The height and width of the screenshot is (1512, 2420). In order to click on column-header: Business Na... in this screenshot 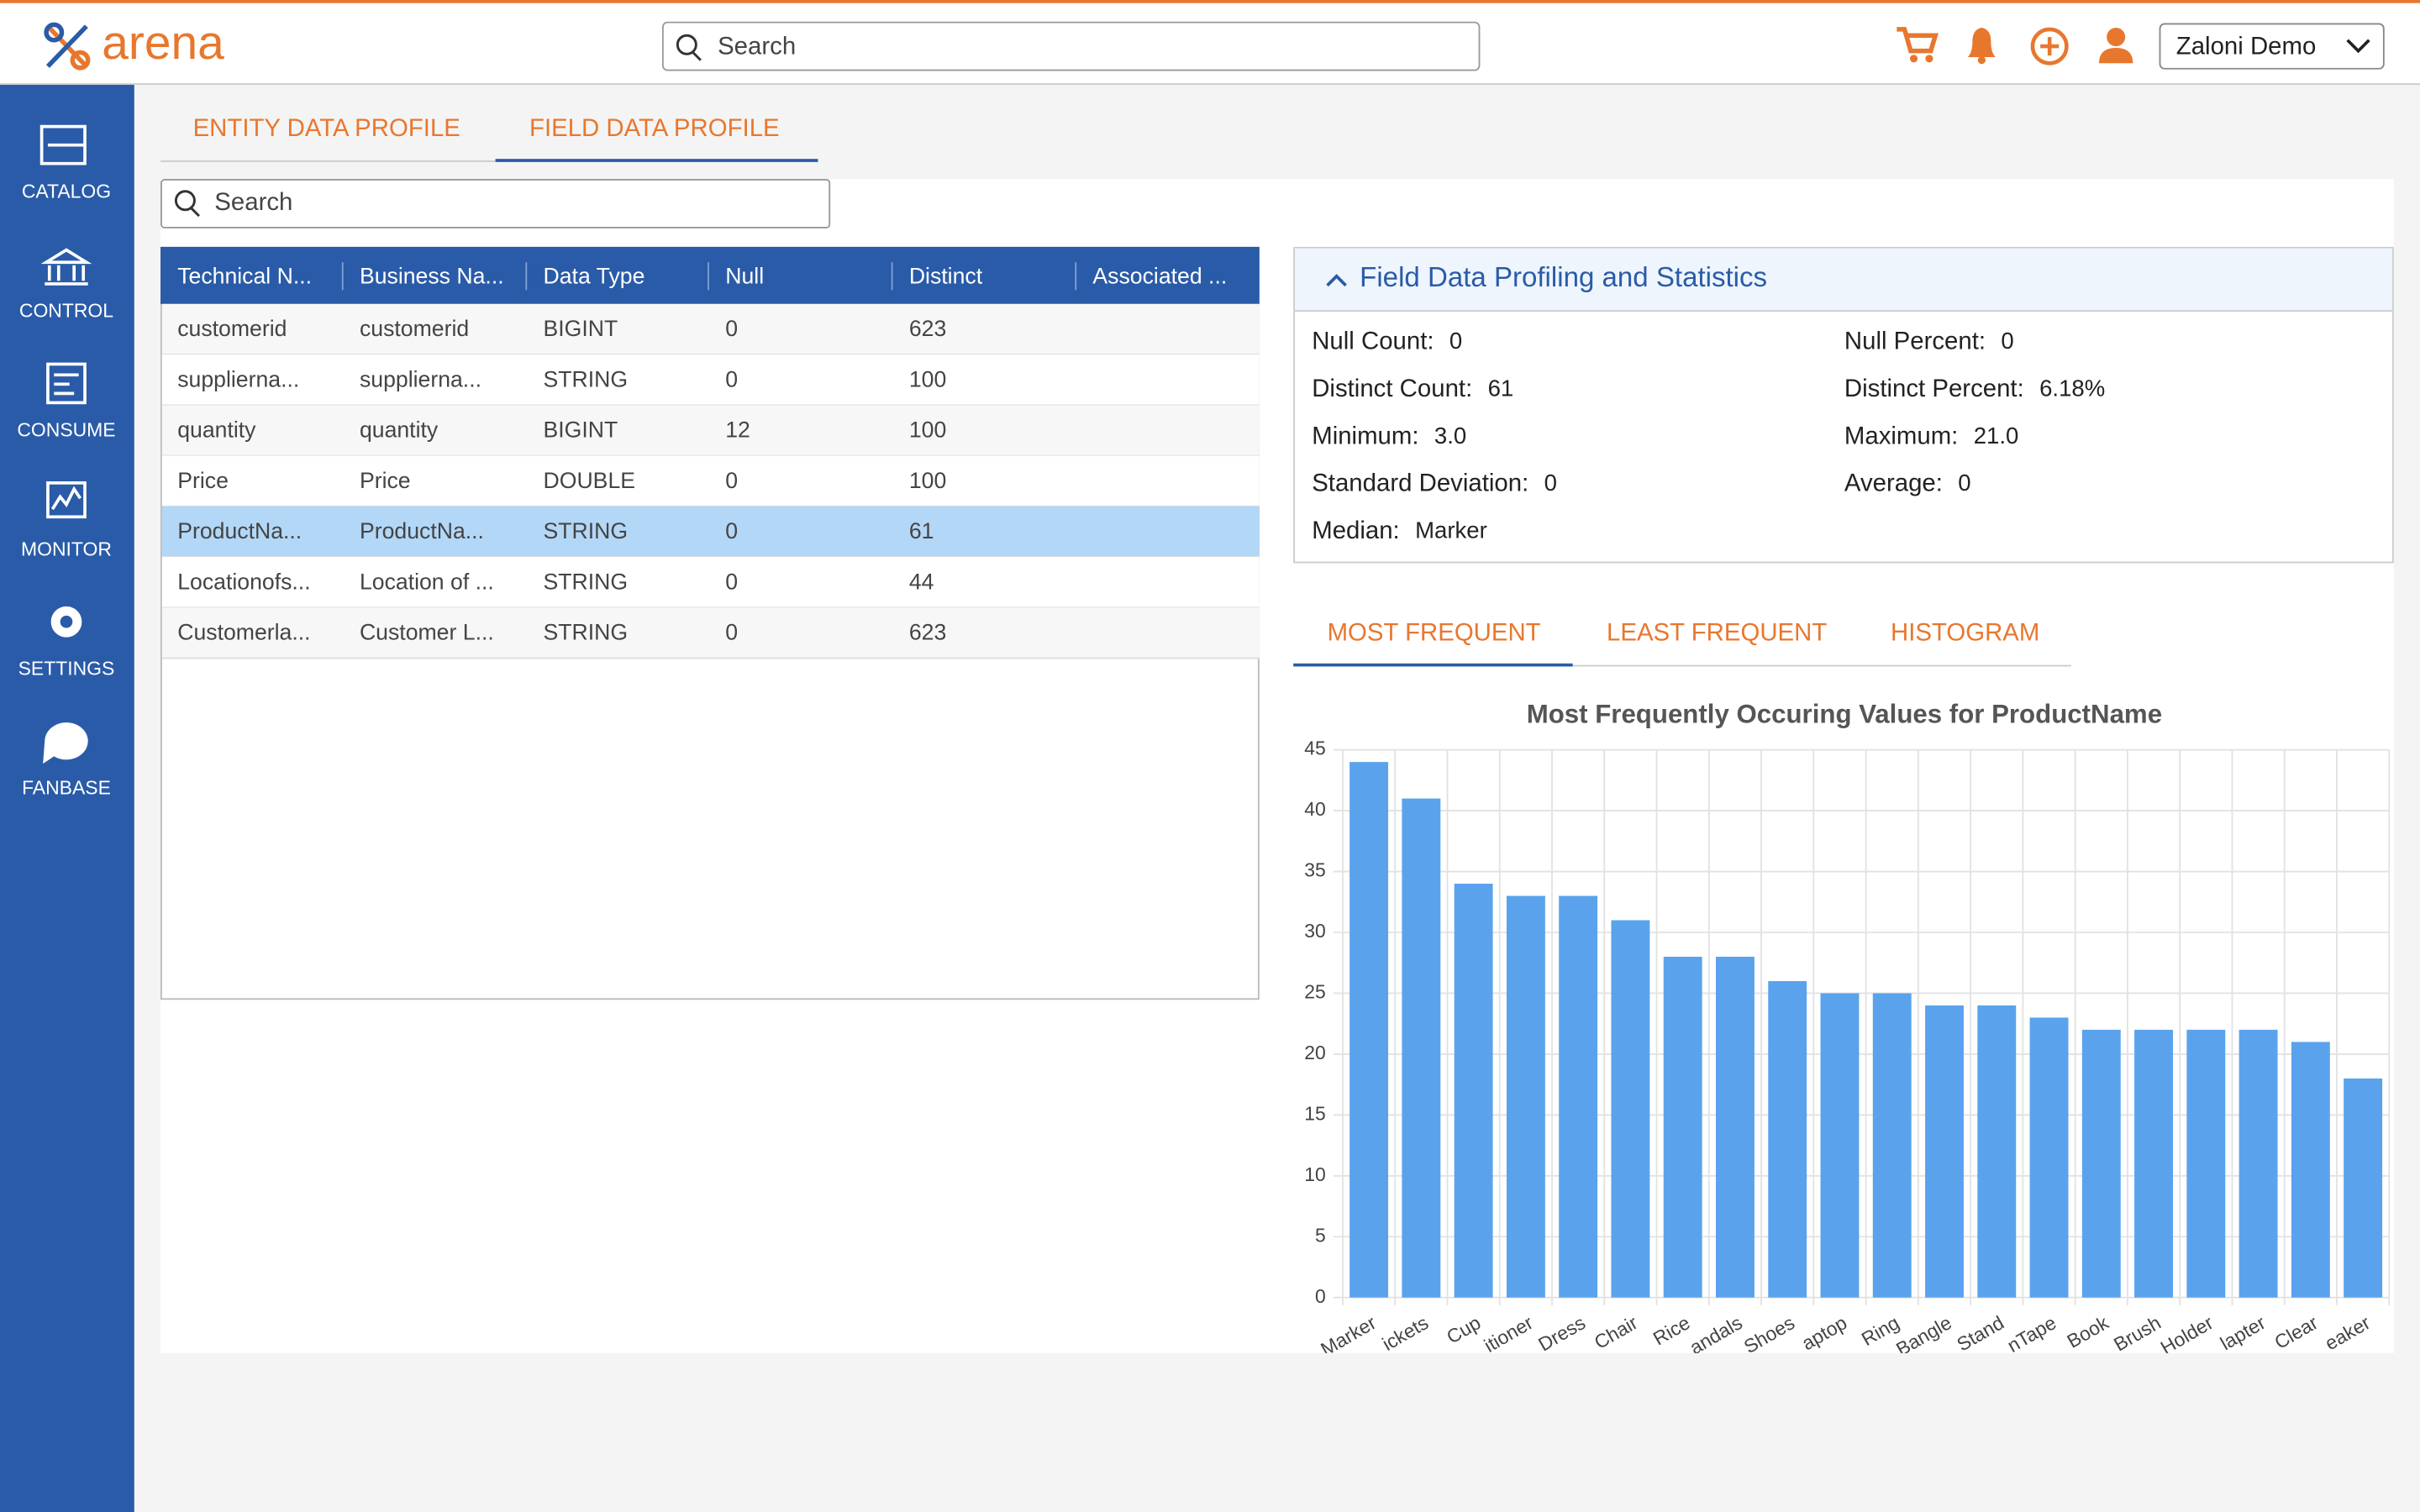, I will do `click(432, 276)`.